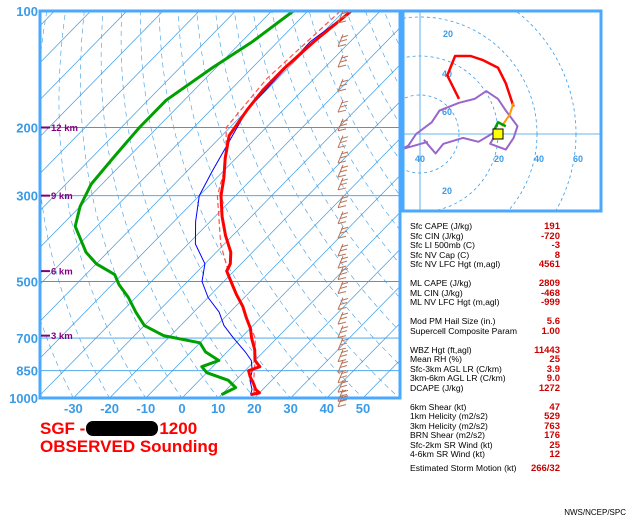  Describe the element at coordinates (456, 368) in the screenshot. I see `param-label: Sfc-3km AGL LR (C/km)` at that location.